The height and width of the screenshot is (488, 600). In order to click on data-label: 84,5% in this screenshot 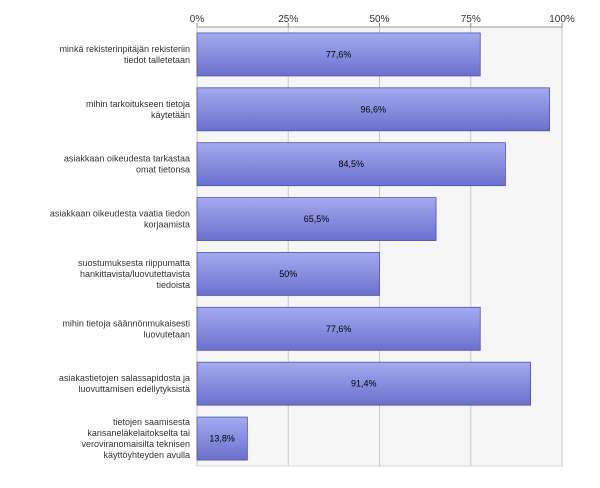, I will do `click(351, 164)`.